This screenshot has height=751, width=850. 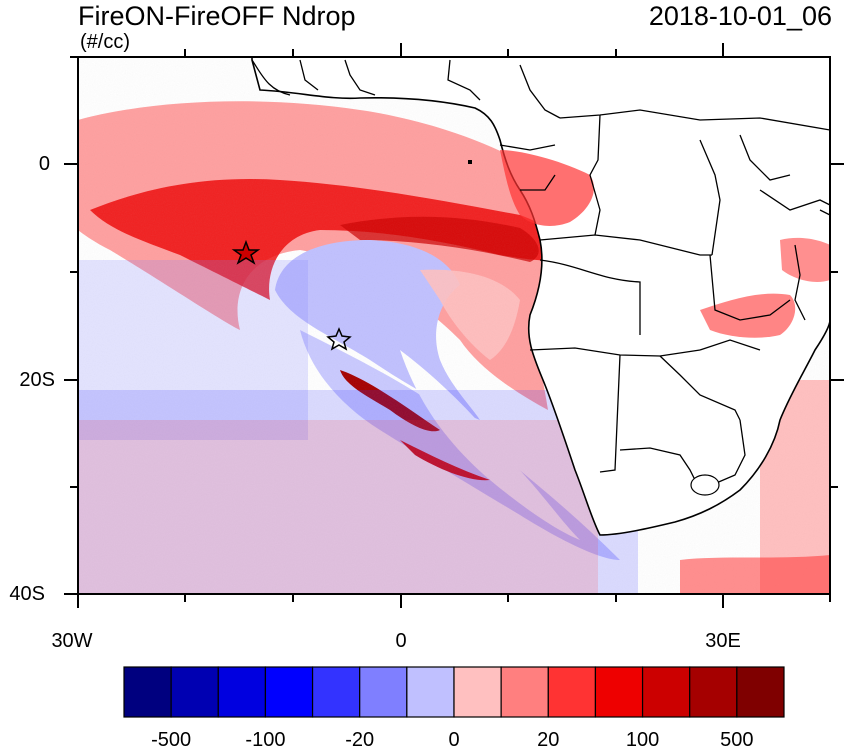 What do you see at coordinates (748, 315) in the screenshot?
I see `land-patch-east` at bounding box center [748, 315].